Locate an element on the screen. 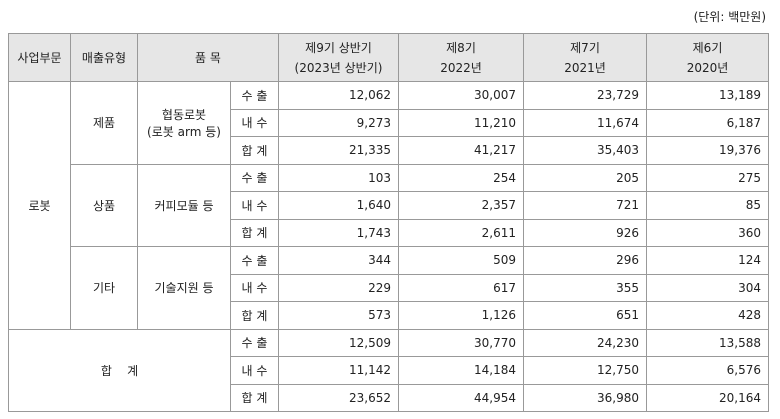  value-cell: 1,640 is located at coordinates (338, 205).